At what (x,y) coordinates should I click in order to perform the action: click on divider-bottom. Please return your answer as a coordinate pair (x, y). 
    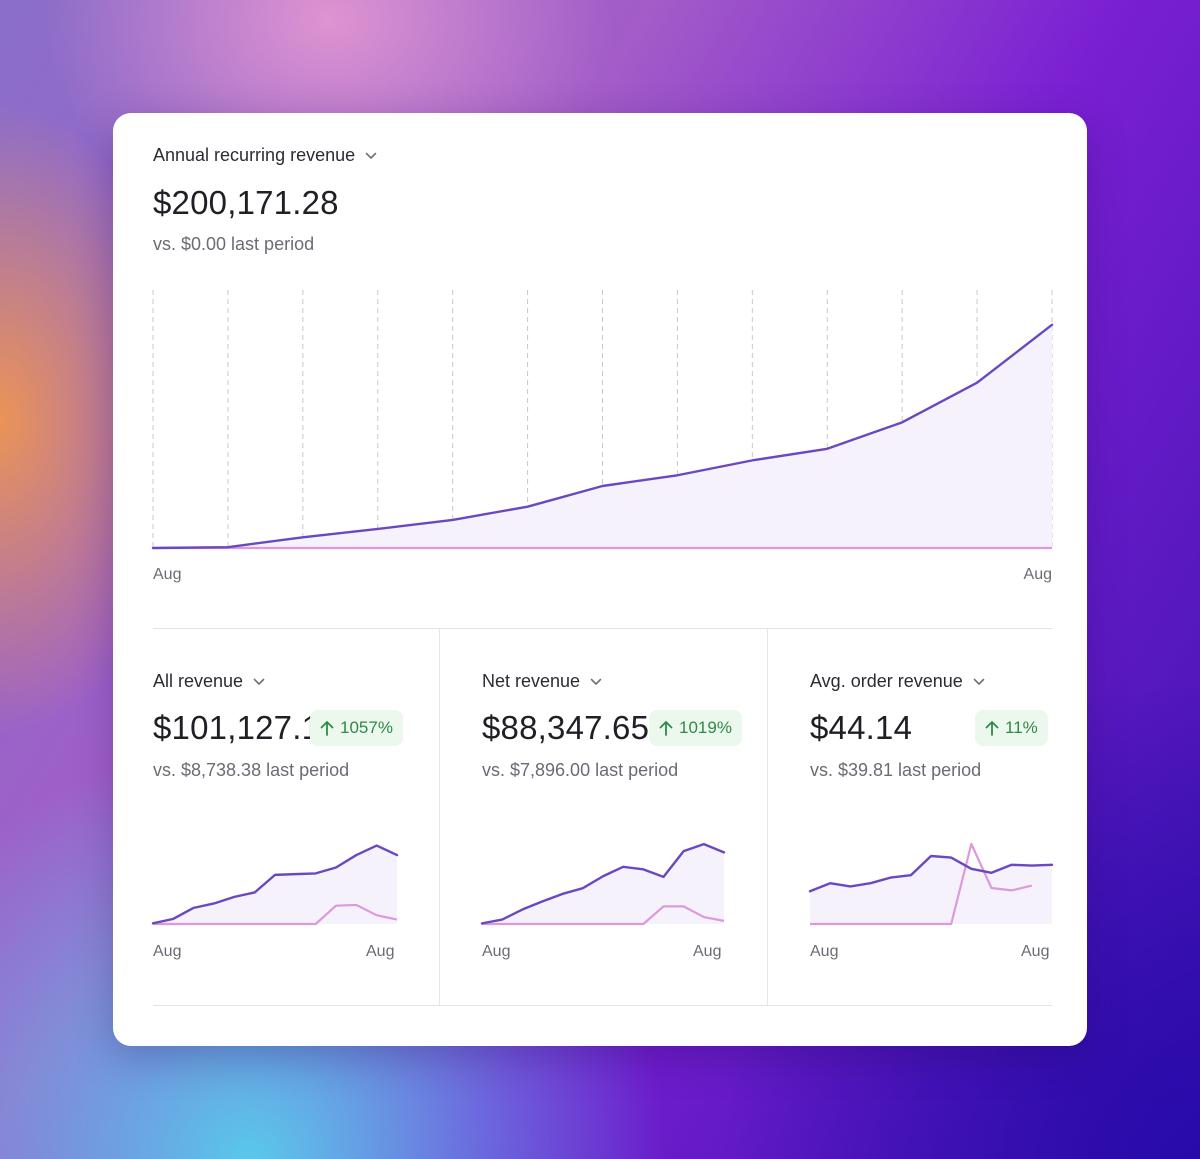
    Looking at the image, I should click on (602, 1005).